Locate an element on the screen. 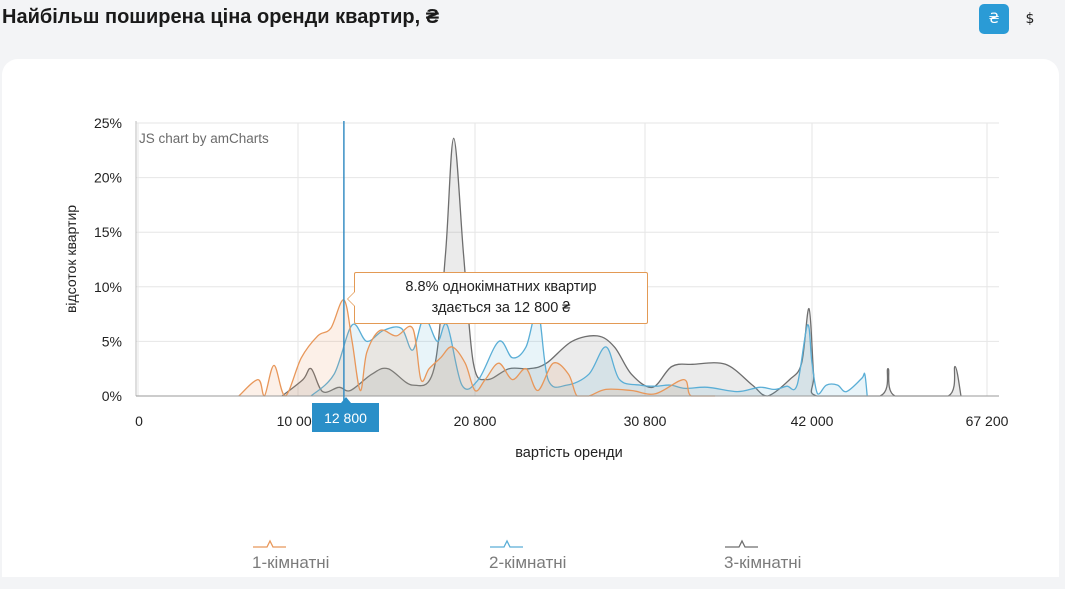 The image size is (1065, 589). series-one-room-area is located at coordinates (477, 347).